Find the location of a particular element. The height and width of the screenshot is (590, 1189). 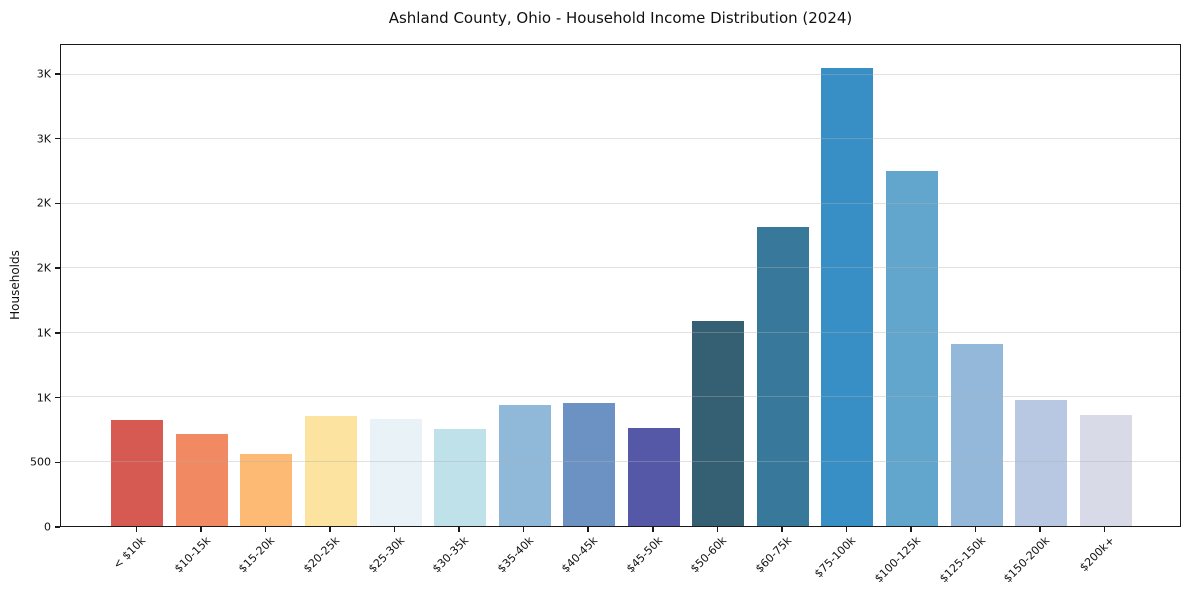

x-tick-label: $20-25k is located at coordinates (321, 555).